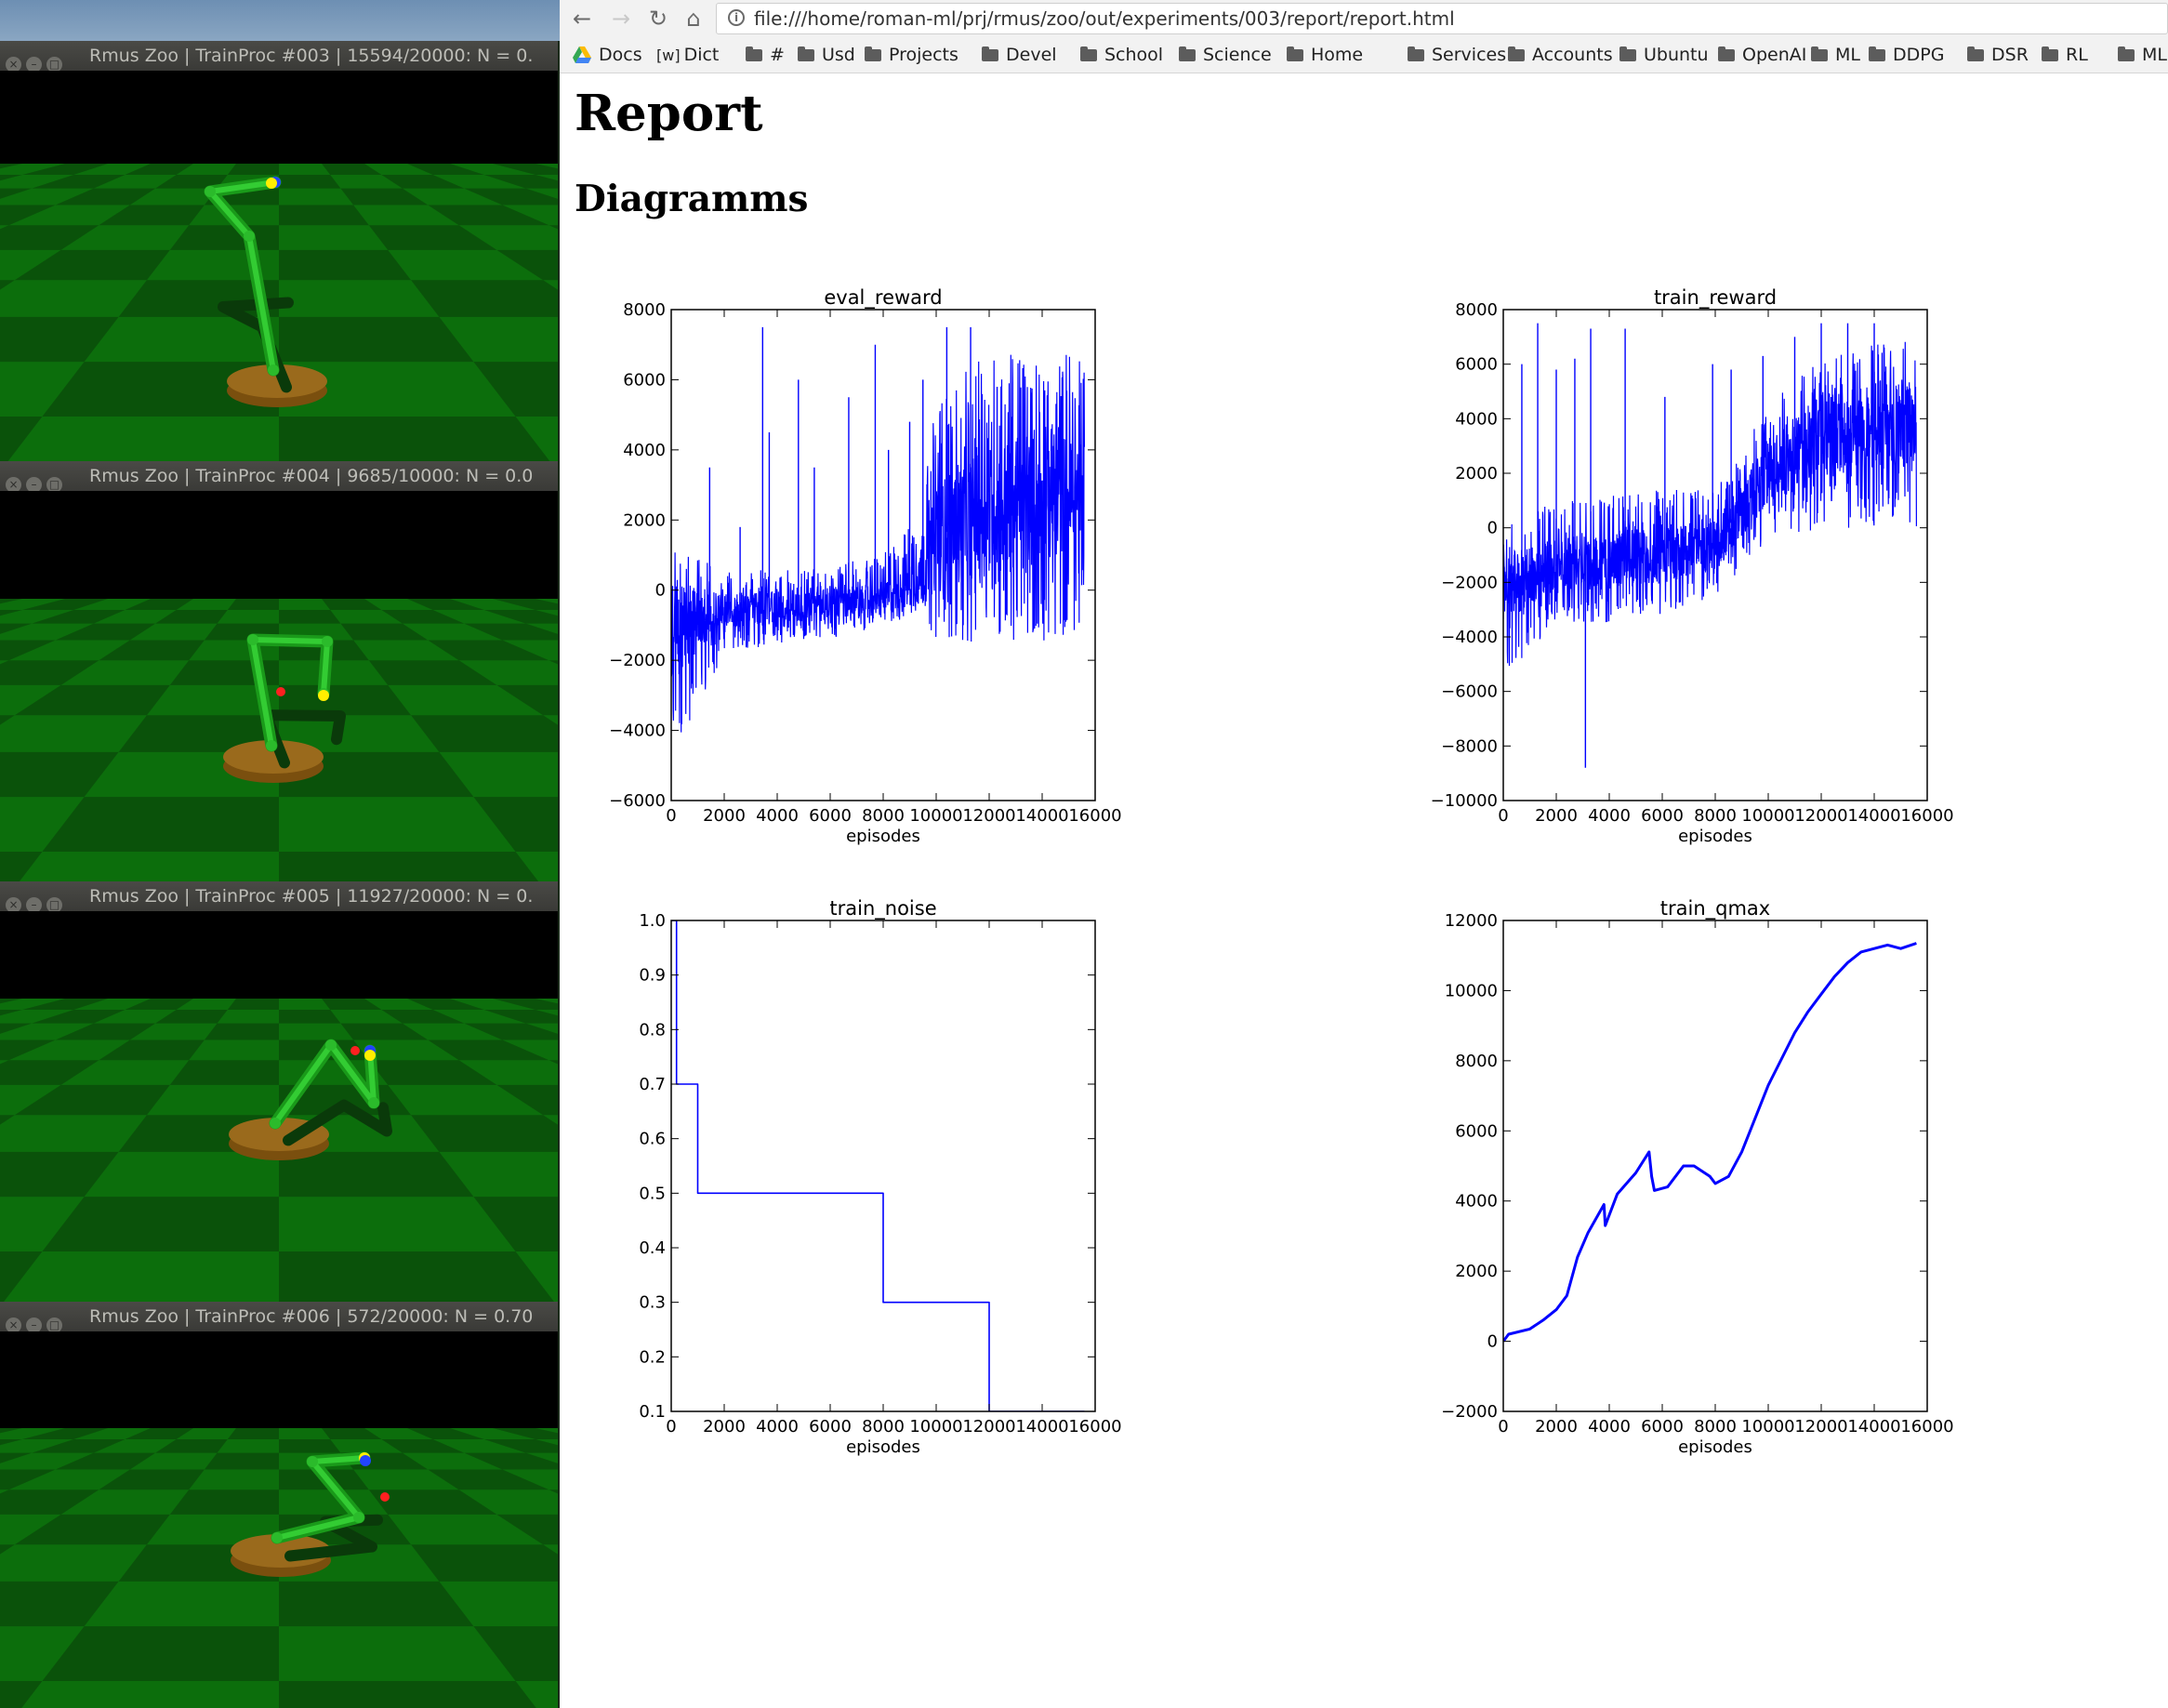 The width and height of the screenshot is (2168, 1708). What do you see at coordinates (1715, 1447) in the screenshot?
I see `x-axis-label: episodes` at bounding box center [1715, 1447].